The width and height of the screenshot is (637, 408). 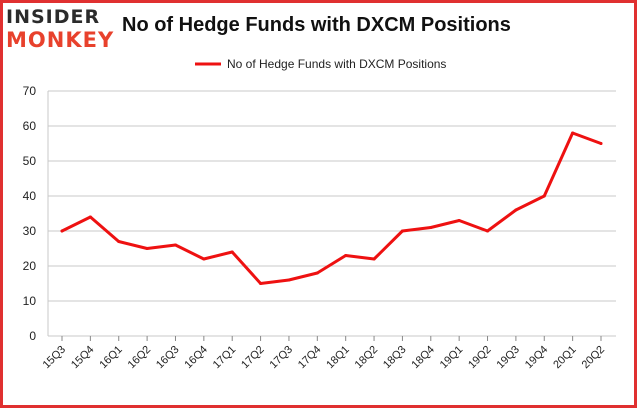 I want to click on chart-title: No of Hedge Funds with DXCM Positions, so click(x=316, y=25).